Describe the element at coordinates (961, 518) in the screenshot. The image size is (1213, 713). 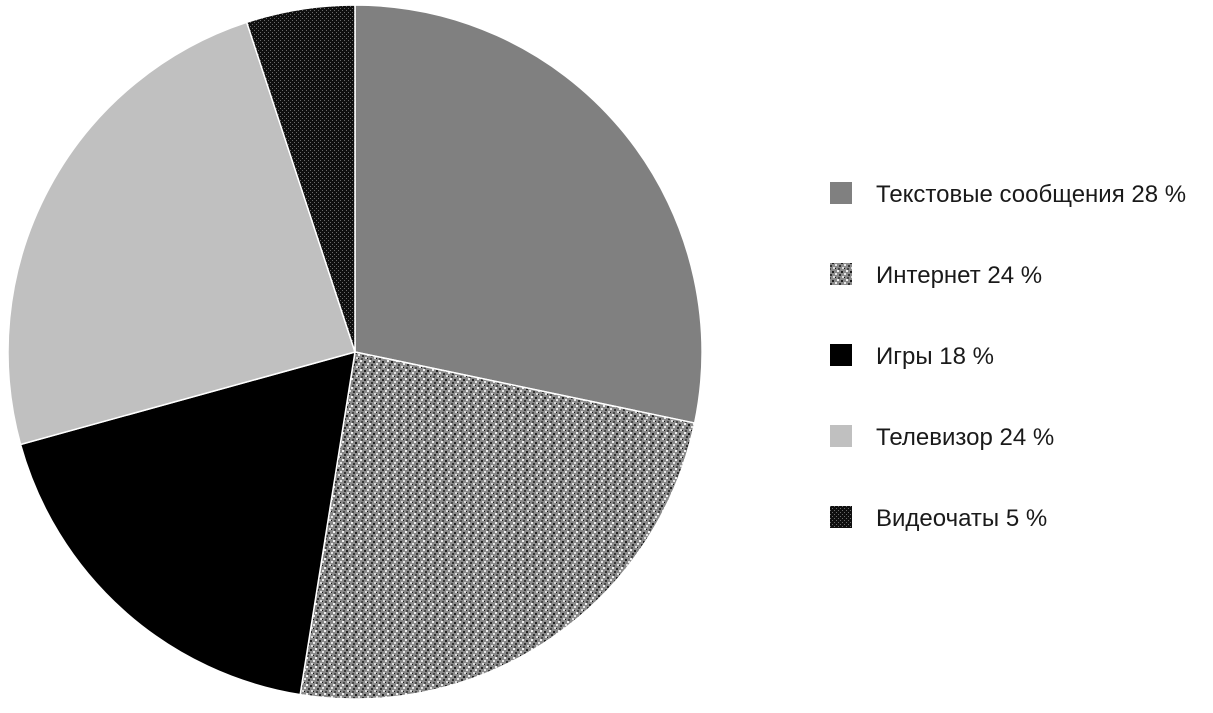
I see `legend-label: Видеочаты 5 %` at that location.